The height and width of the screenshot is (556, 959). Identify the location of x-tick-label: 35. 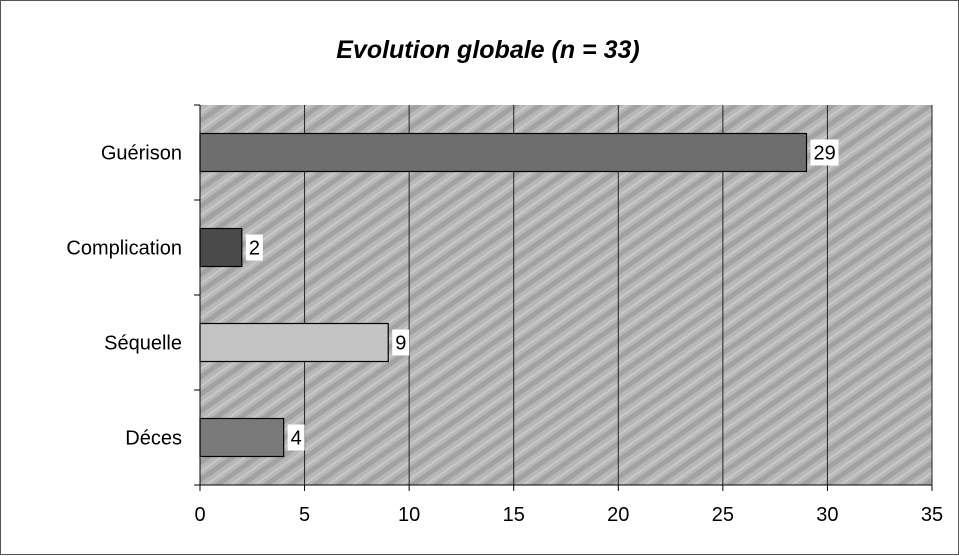
(932, 515).